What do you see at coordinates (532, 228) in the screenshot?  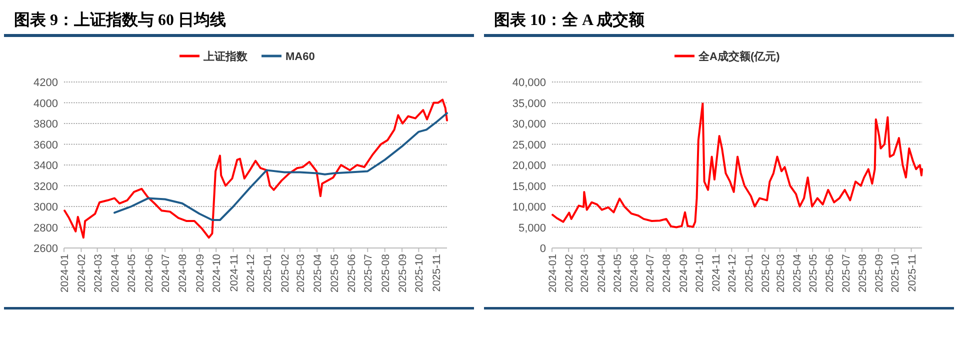 I see `y-tick-label: 5,000` at bounding box center [532, 228].